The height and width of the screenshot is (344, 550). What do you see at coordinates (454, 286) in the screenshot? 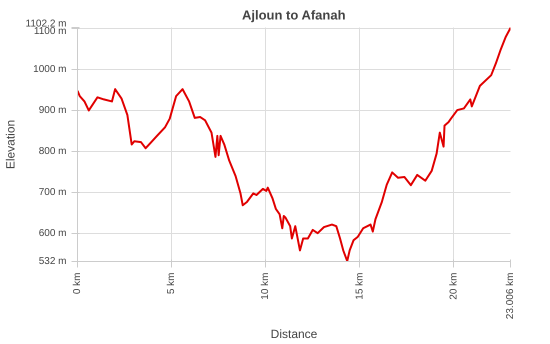
I see `x-tick-label: 20 km` at bounding box center [454, 286].